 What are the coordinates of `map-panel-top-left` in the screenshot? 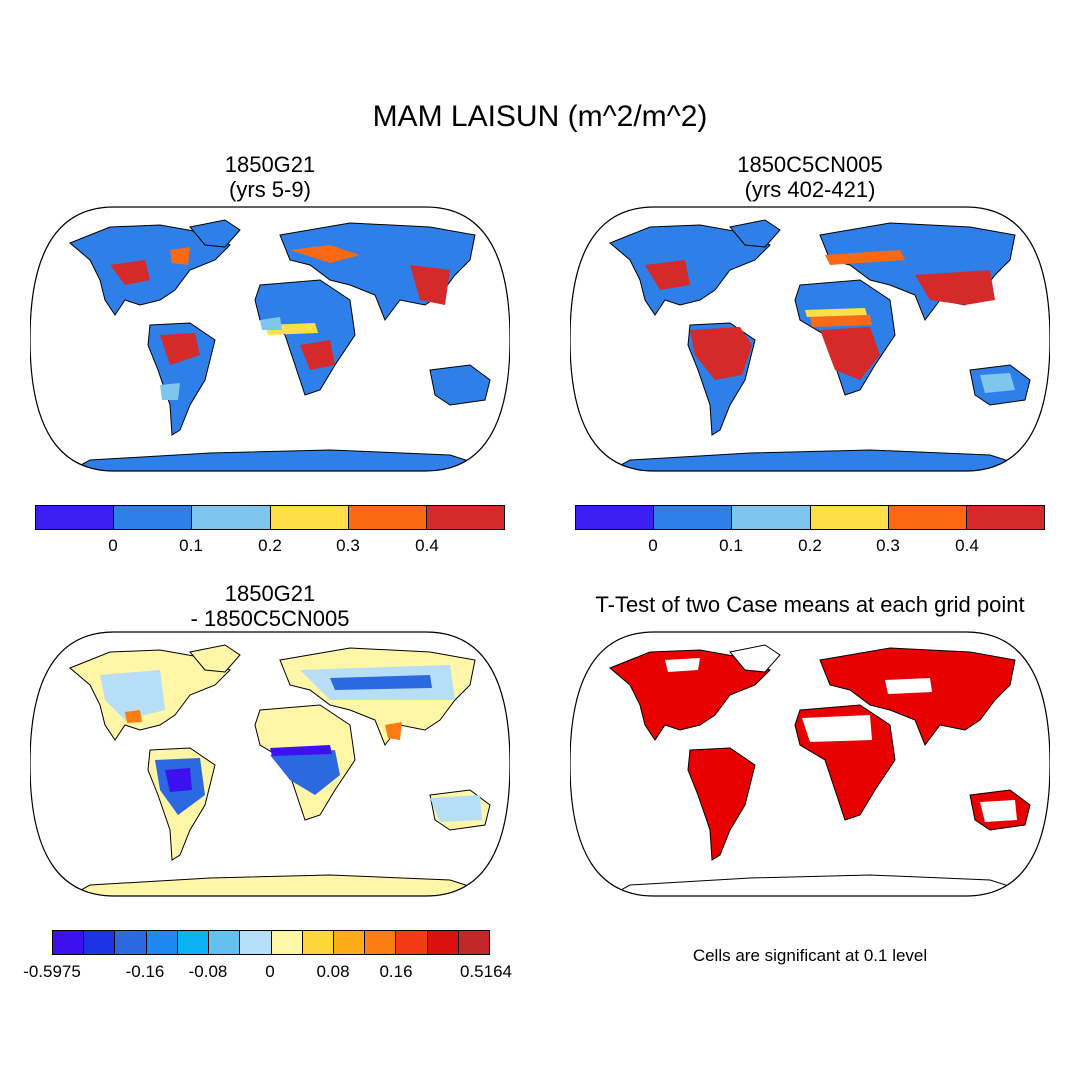 It's located at (270, 339).